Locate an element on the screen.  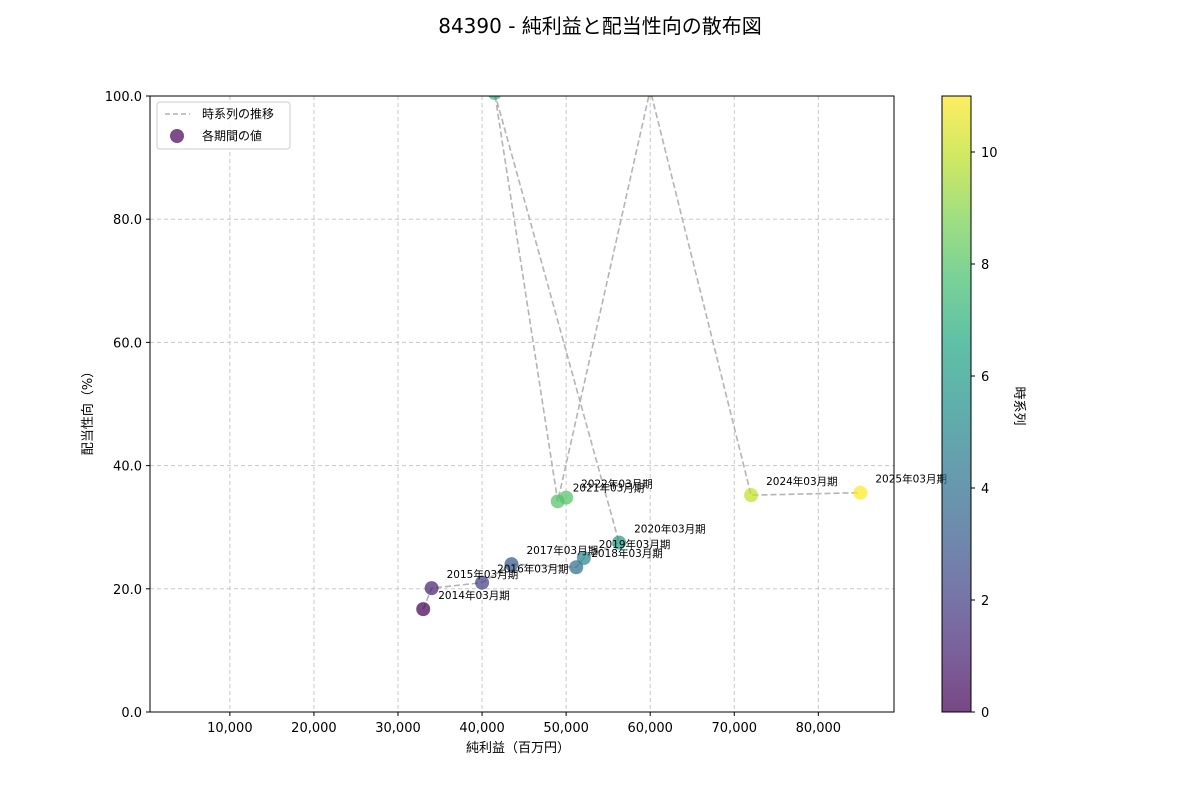
colorbar-tick-label: 8 is located at coordinates (985, 265).